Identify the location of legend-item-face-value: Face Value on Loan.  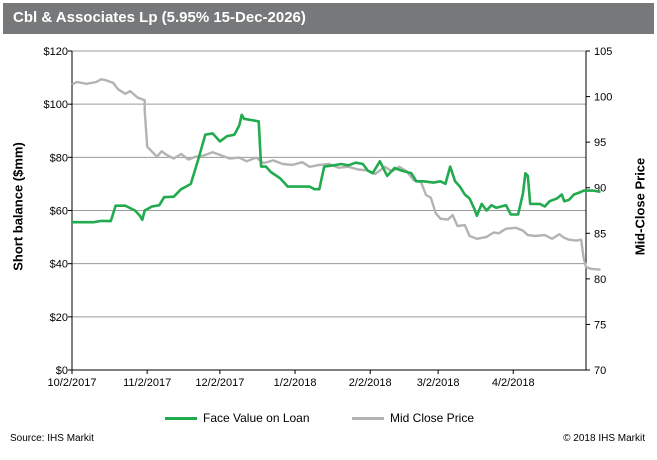
(237, 418).